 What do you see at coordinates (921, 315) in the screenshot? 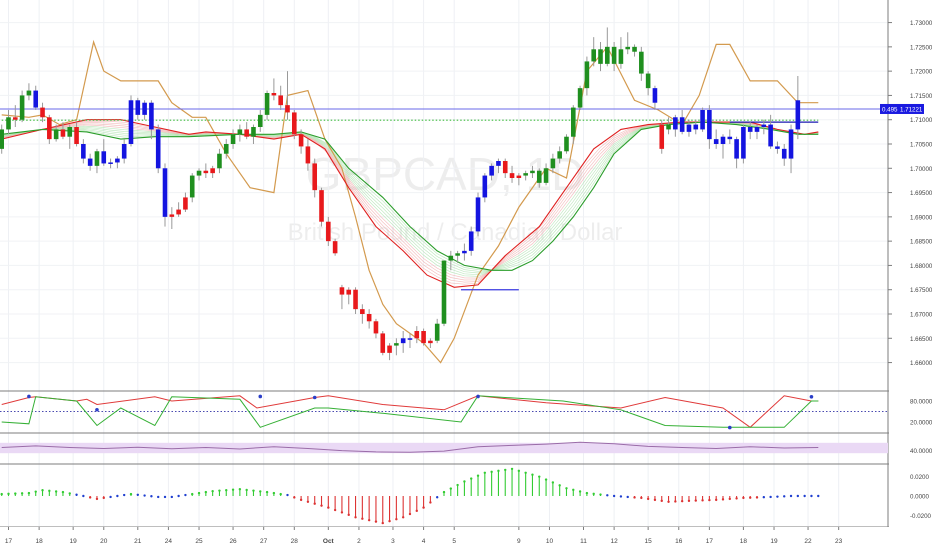
I see `price-tick-label: 1.67000` at bounding box center [921, 315].